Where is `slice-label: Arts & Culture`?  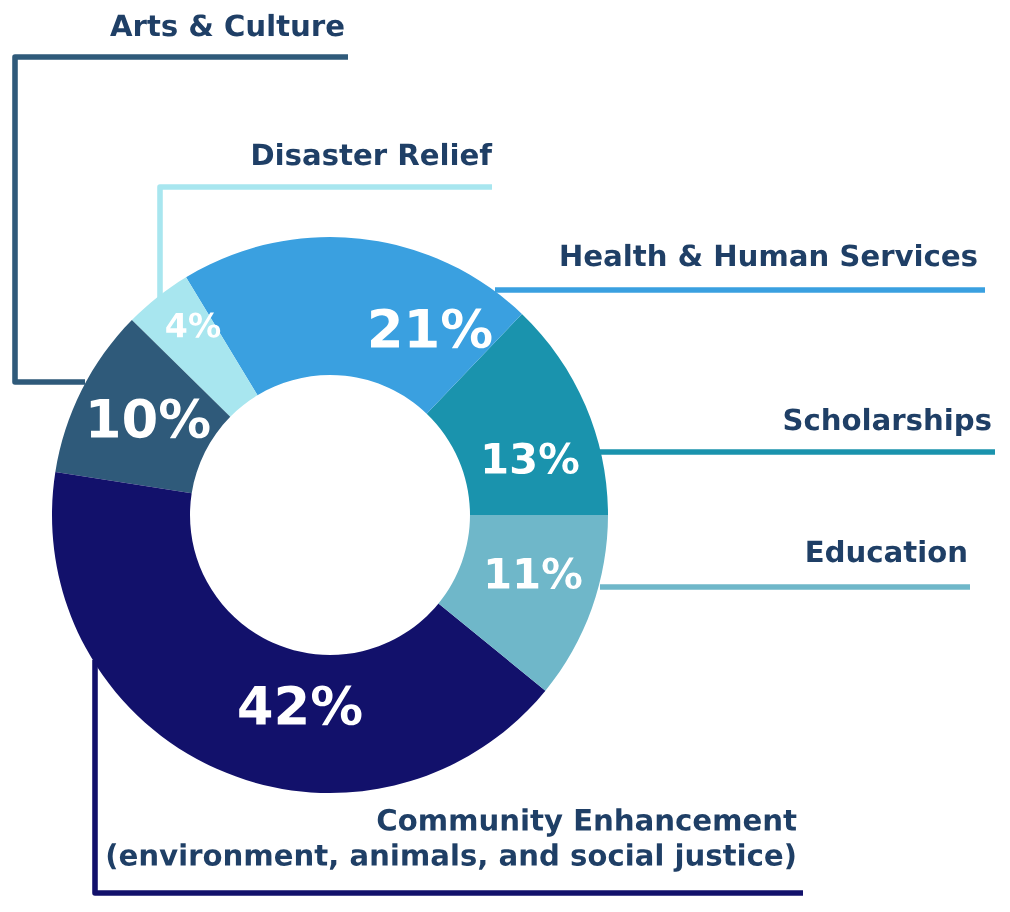
slice-label: Arts & Culture is located at coordinates (227, 25).